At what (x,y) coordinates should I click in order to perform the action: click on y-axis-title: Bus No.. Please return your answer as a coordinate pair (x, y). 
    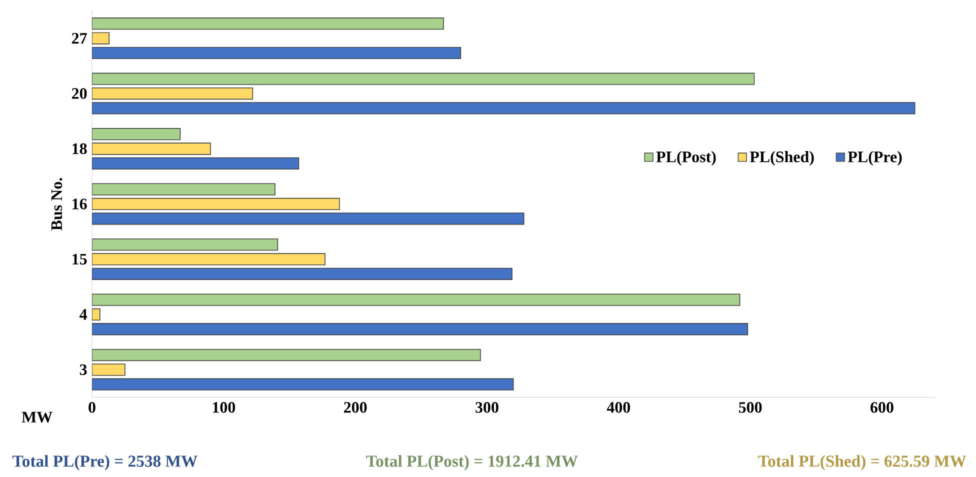
    Looking at the image, I should click on (56, 204).